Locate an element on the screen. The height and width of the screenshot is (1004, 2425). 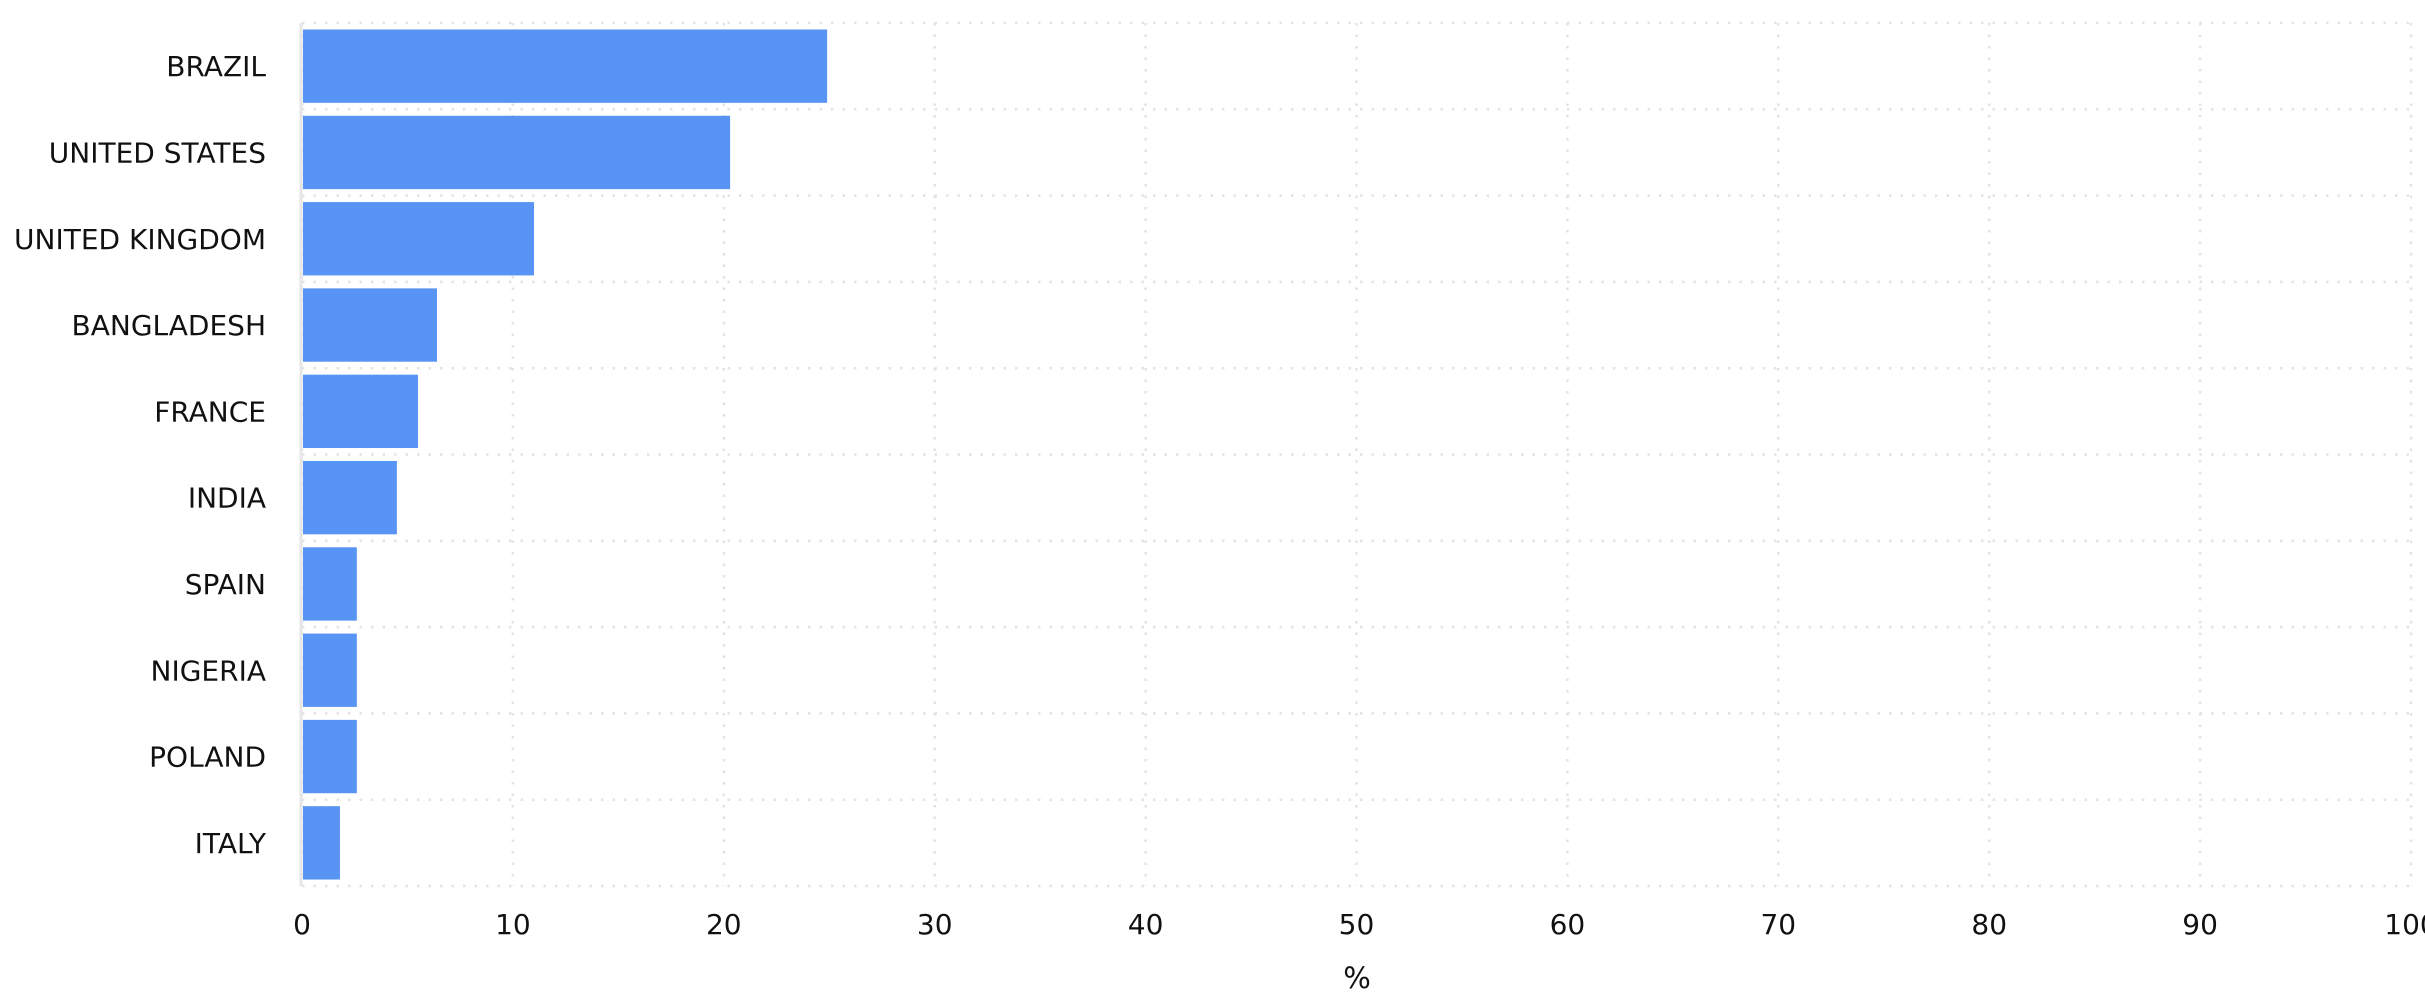
y-category-label: ITALY is located at coordinates (231, 843).